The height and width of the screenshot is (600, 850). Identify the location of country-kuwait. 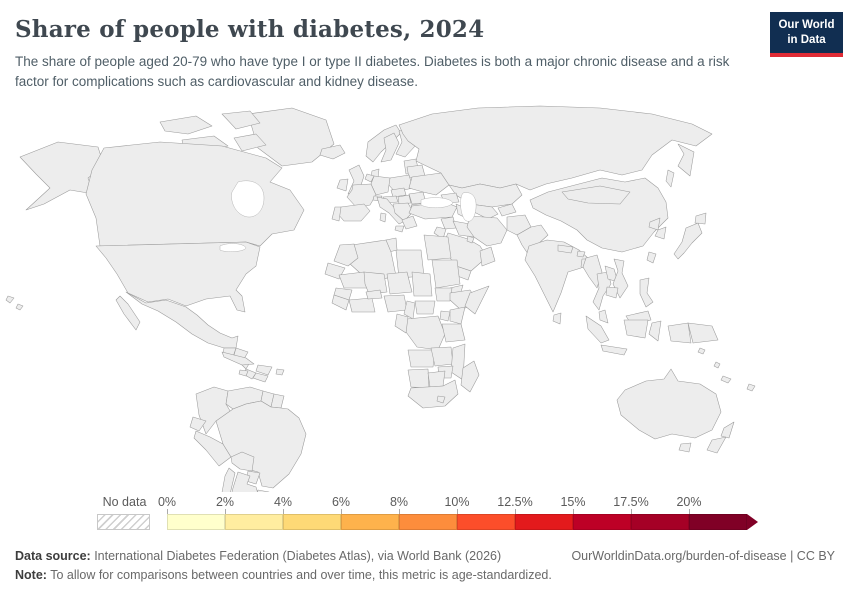
(470, 239).